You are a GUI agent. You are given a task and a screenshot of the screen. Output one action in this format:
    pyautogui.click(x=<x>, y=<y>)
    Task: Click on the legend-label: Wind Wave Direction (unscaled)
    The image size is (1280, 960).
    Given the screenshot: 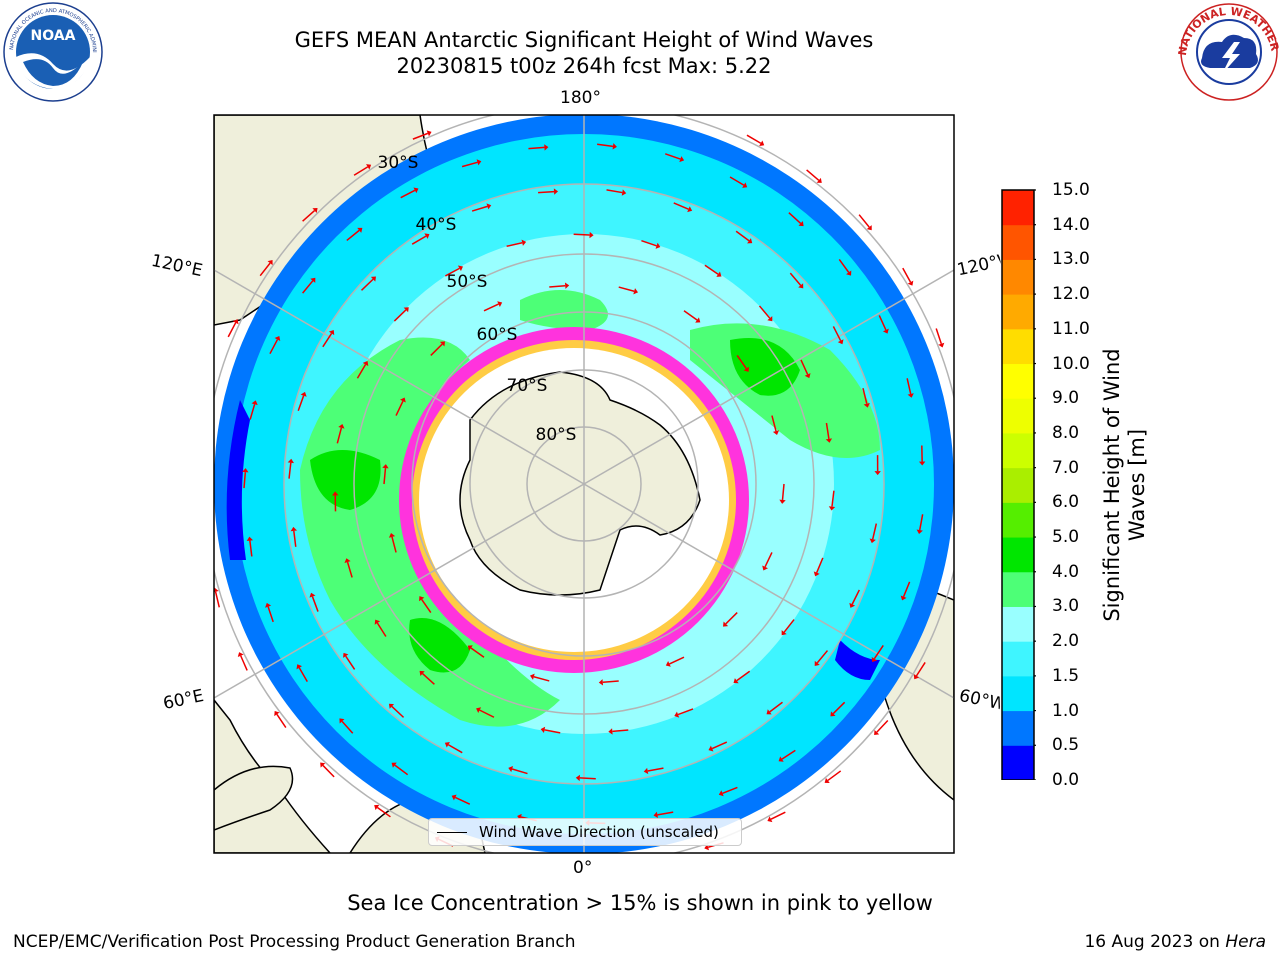 What is the action you would take?
    pyautogui.click(x=599, y=832)
    